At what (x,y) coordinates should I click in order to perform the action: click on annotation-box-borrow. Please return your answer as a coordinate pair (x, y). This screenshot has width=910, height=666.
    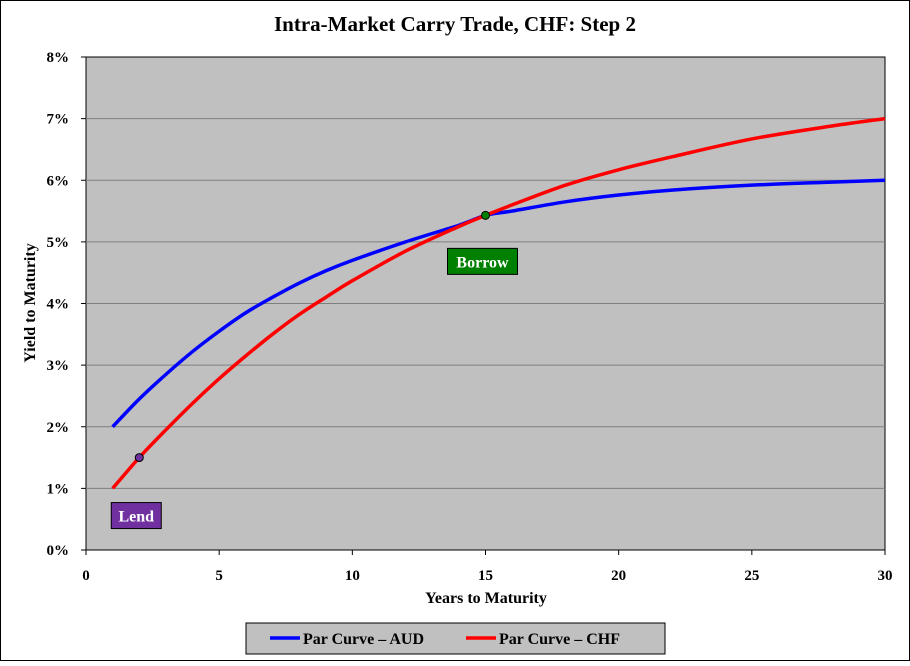
    Looking at the image, I should click on (482, 261).